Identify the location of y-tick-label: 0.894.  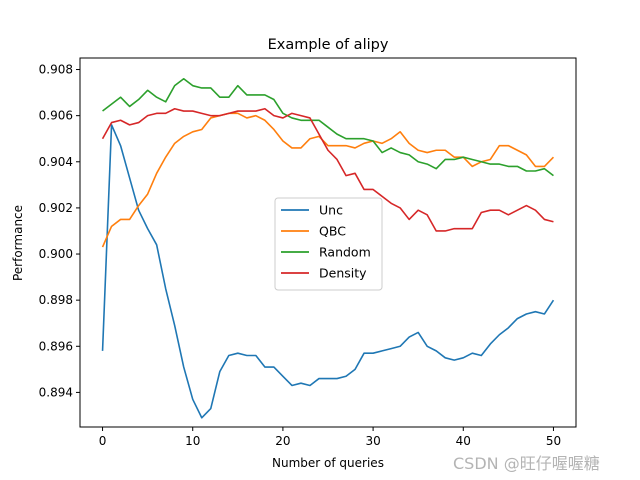
(56, 392).